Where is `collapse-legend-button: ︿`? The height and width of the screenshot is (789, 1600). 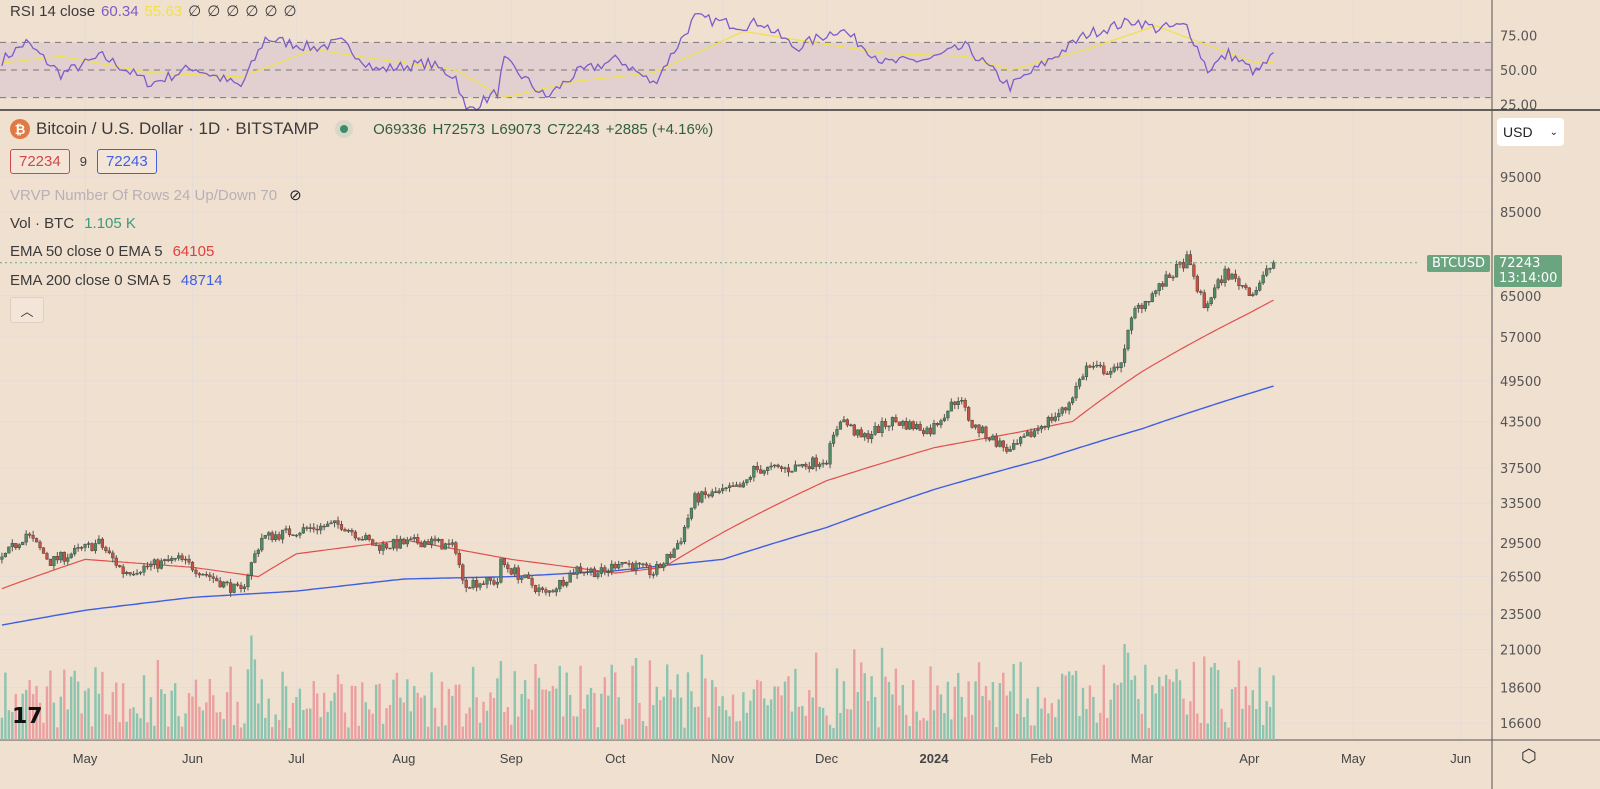 collapse-legend-button: ︿ is located at coordinates (27, 310).